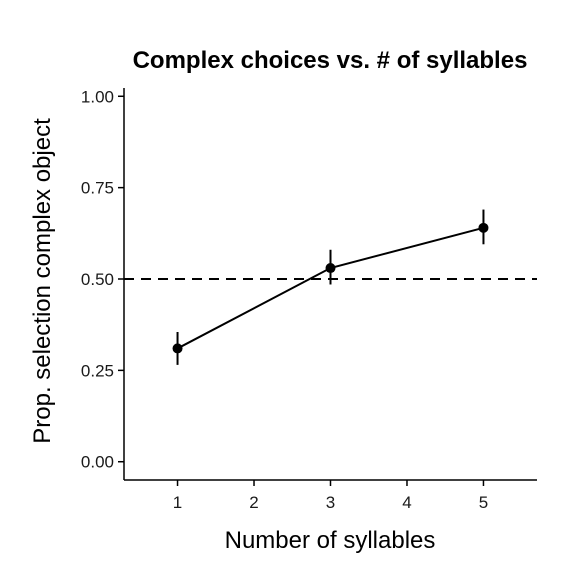 This screenshot has width=576, height=576. I want to click on x-tick-label: 5, so click(483, 502).